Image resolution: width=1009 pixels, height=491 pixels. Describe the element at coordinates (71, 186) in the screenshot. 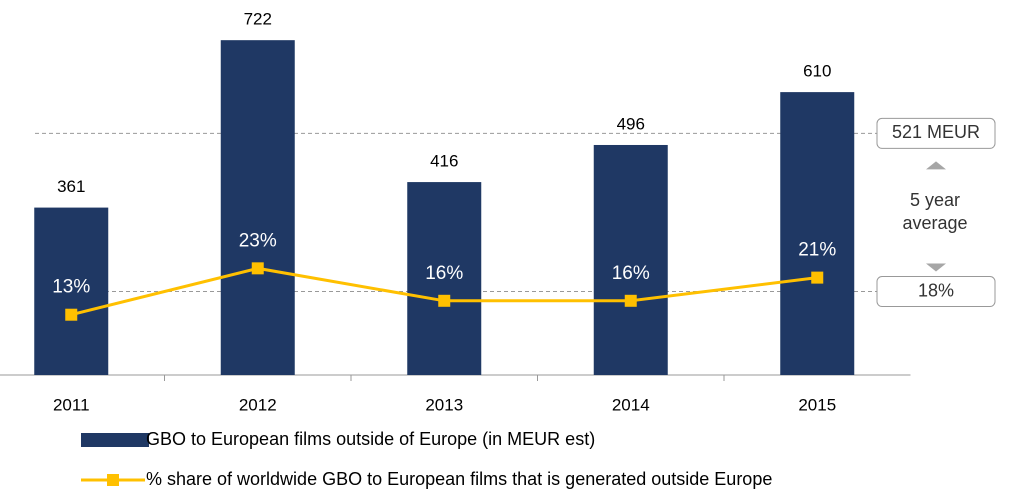

I see `bar-value-label: 361` at that location.